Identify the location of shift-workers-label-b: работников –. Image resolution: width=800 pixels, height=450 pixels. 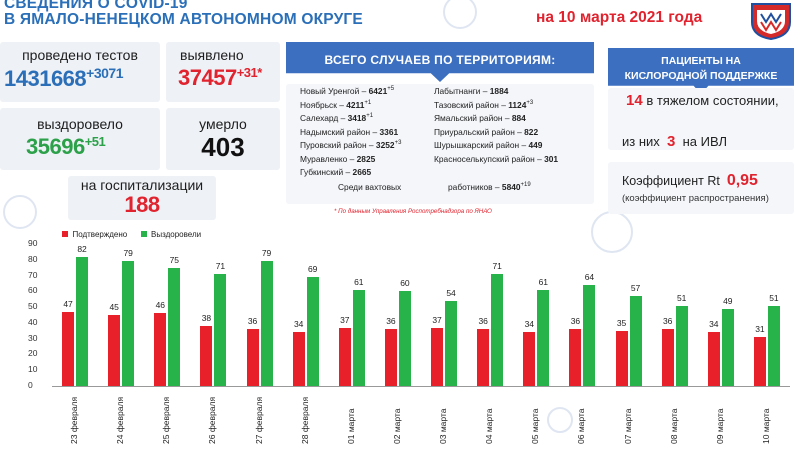
(475, 187).